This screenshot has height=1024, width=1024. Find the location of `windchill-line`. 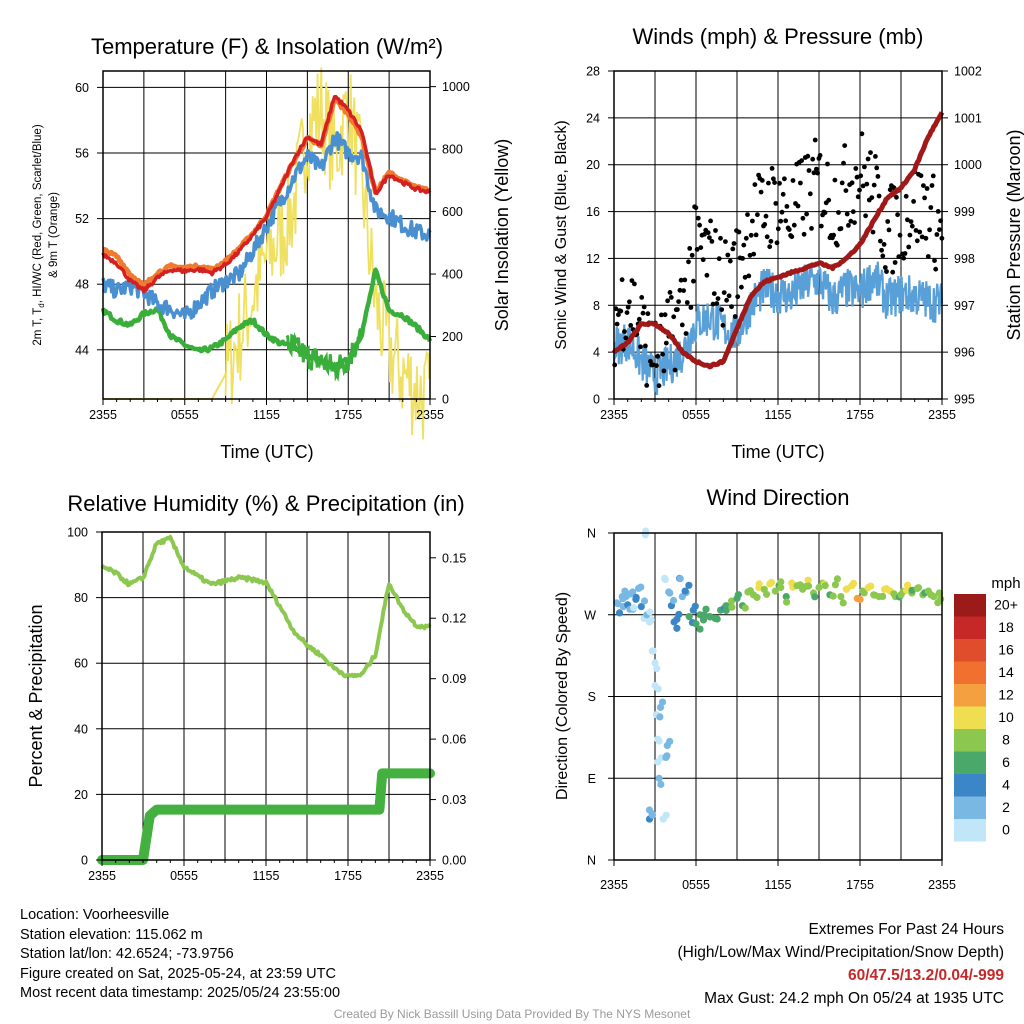

windchill-line is located at coordinates (266, 225).